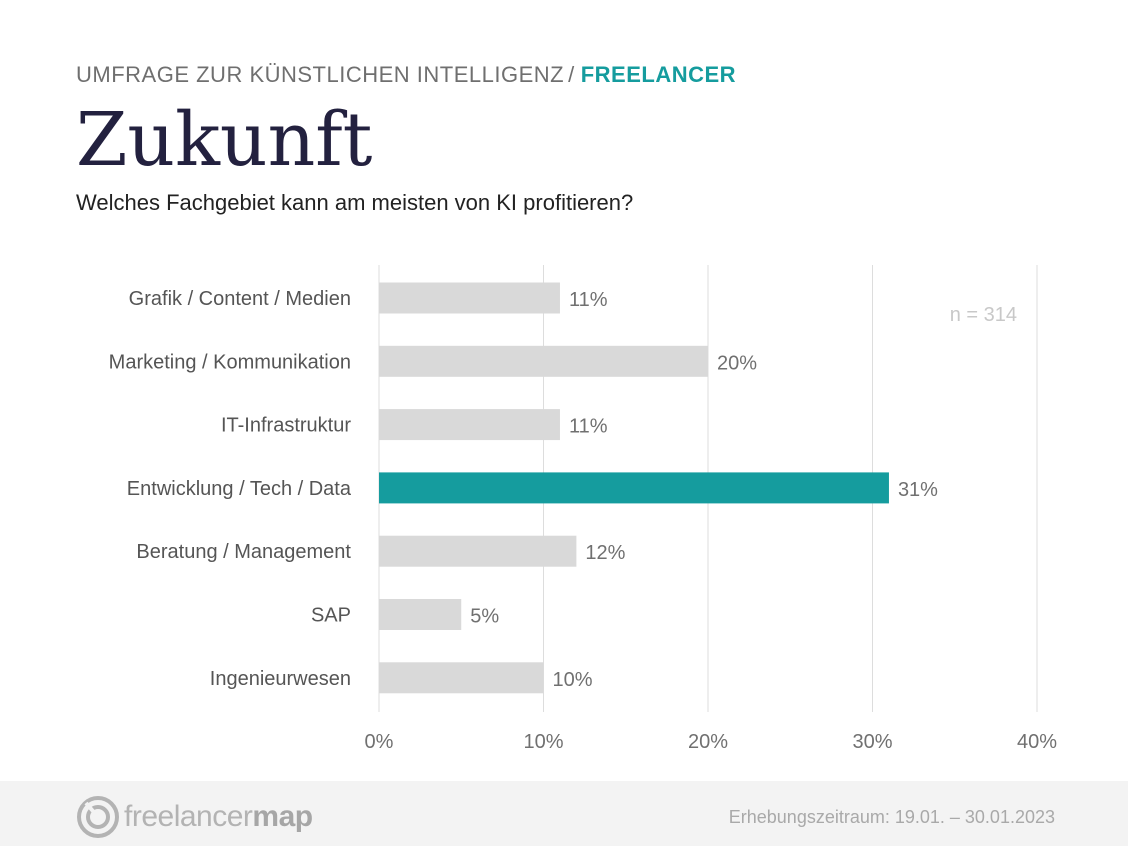 This screenshot has width=1128, height=846. What do you see at coordinates (708, 742) in the screenshot?
I see `x-tick-label: 20%` at bounding box center [708, 742].